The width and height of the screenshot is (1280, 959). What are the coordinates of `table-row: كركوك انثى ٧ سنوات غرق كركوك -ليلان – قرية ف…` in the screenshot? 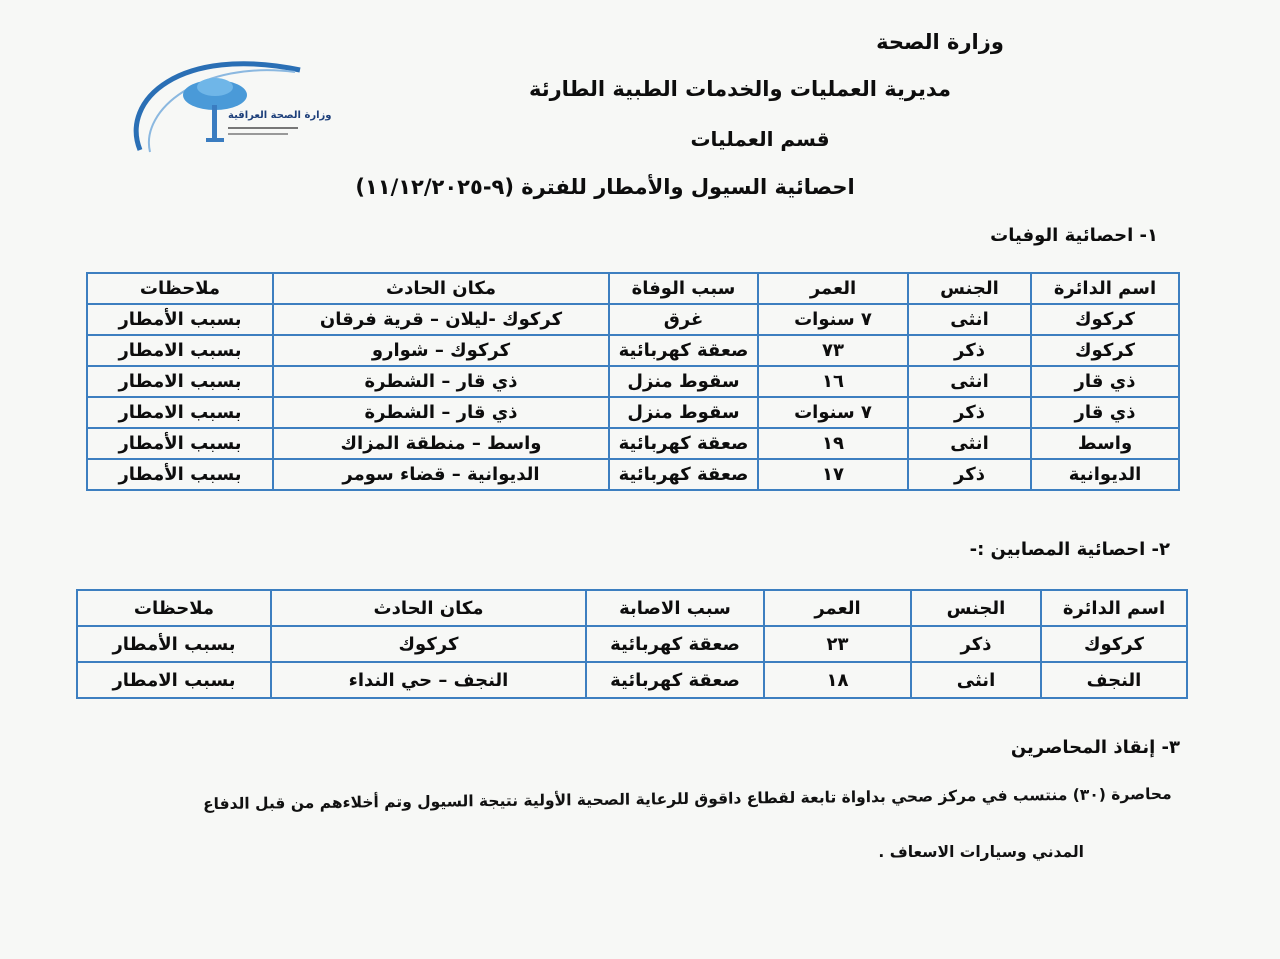 It's located at (633, 319).